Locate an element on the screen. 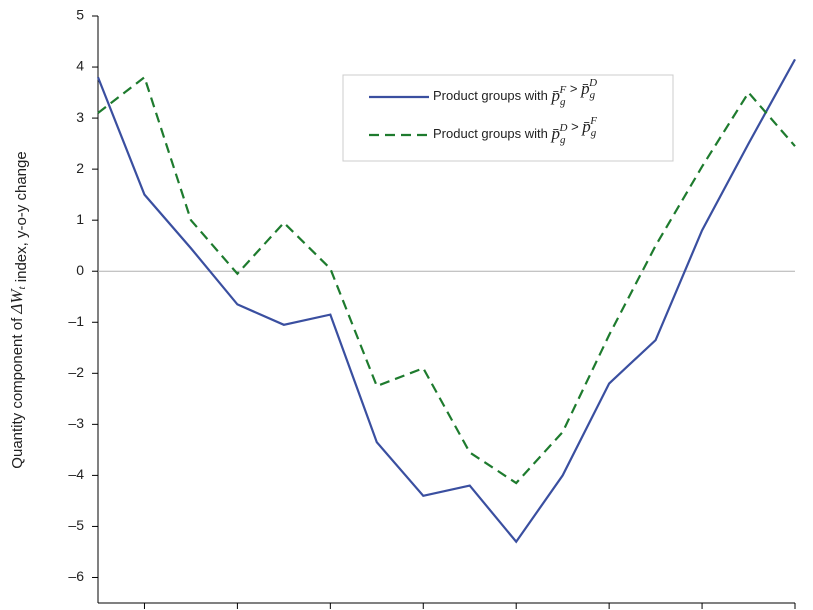 The image size is (813, 610). y-tick-label: 0 is located at coordinates (80, 270).